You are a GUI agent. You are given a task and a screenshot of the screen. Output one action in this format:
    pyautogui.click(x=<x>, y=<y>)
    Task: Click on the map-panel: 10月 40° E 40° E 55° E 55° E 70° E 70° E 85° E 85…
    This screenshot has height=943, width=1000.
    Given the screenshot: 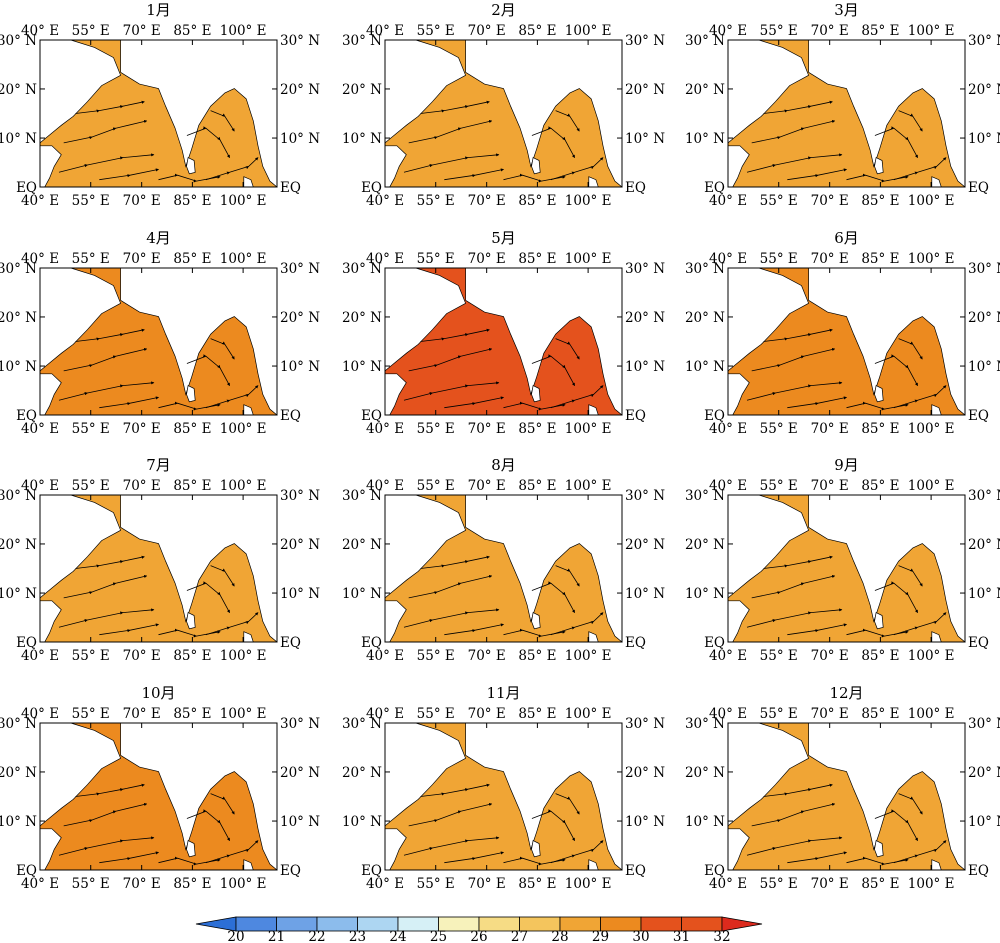 What is the action you would take?
    pyautogui.click(x=160, y=788)
    